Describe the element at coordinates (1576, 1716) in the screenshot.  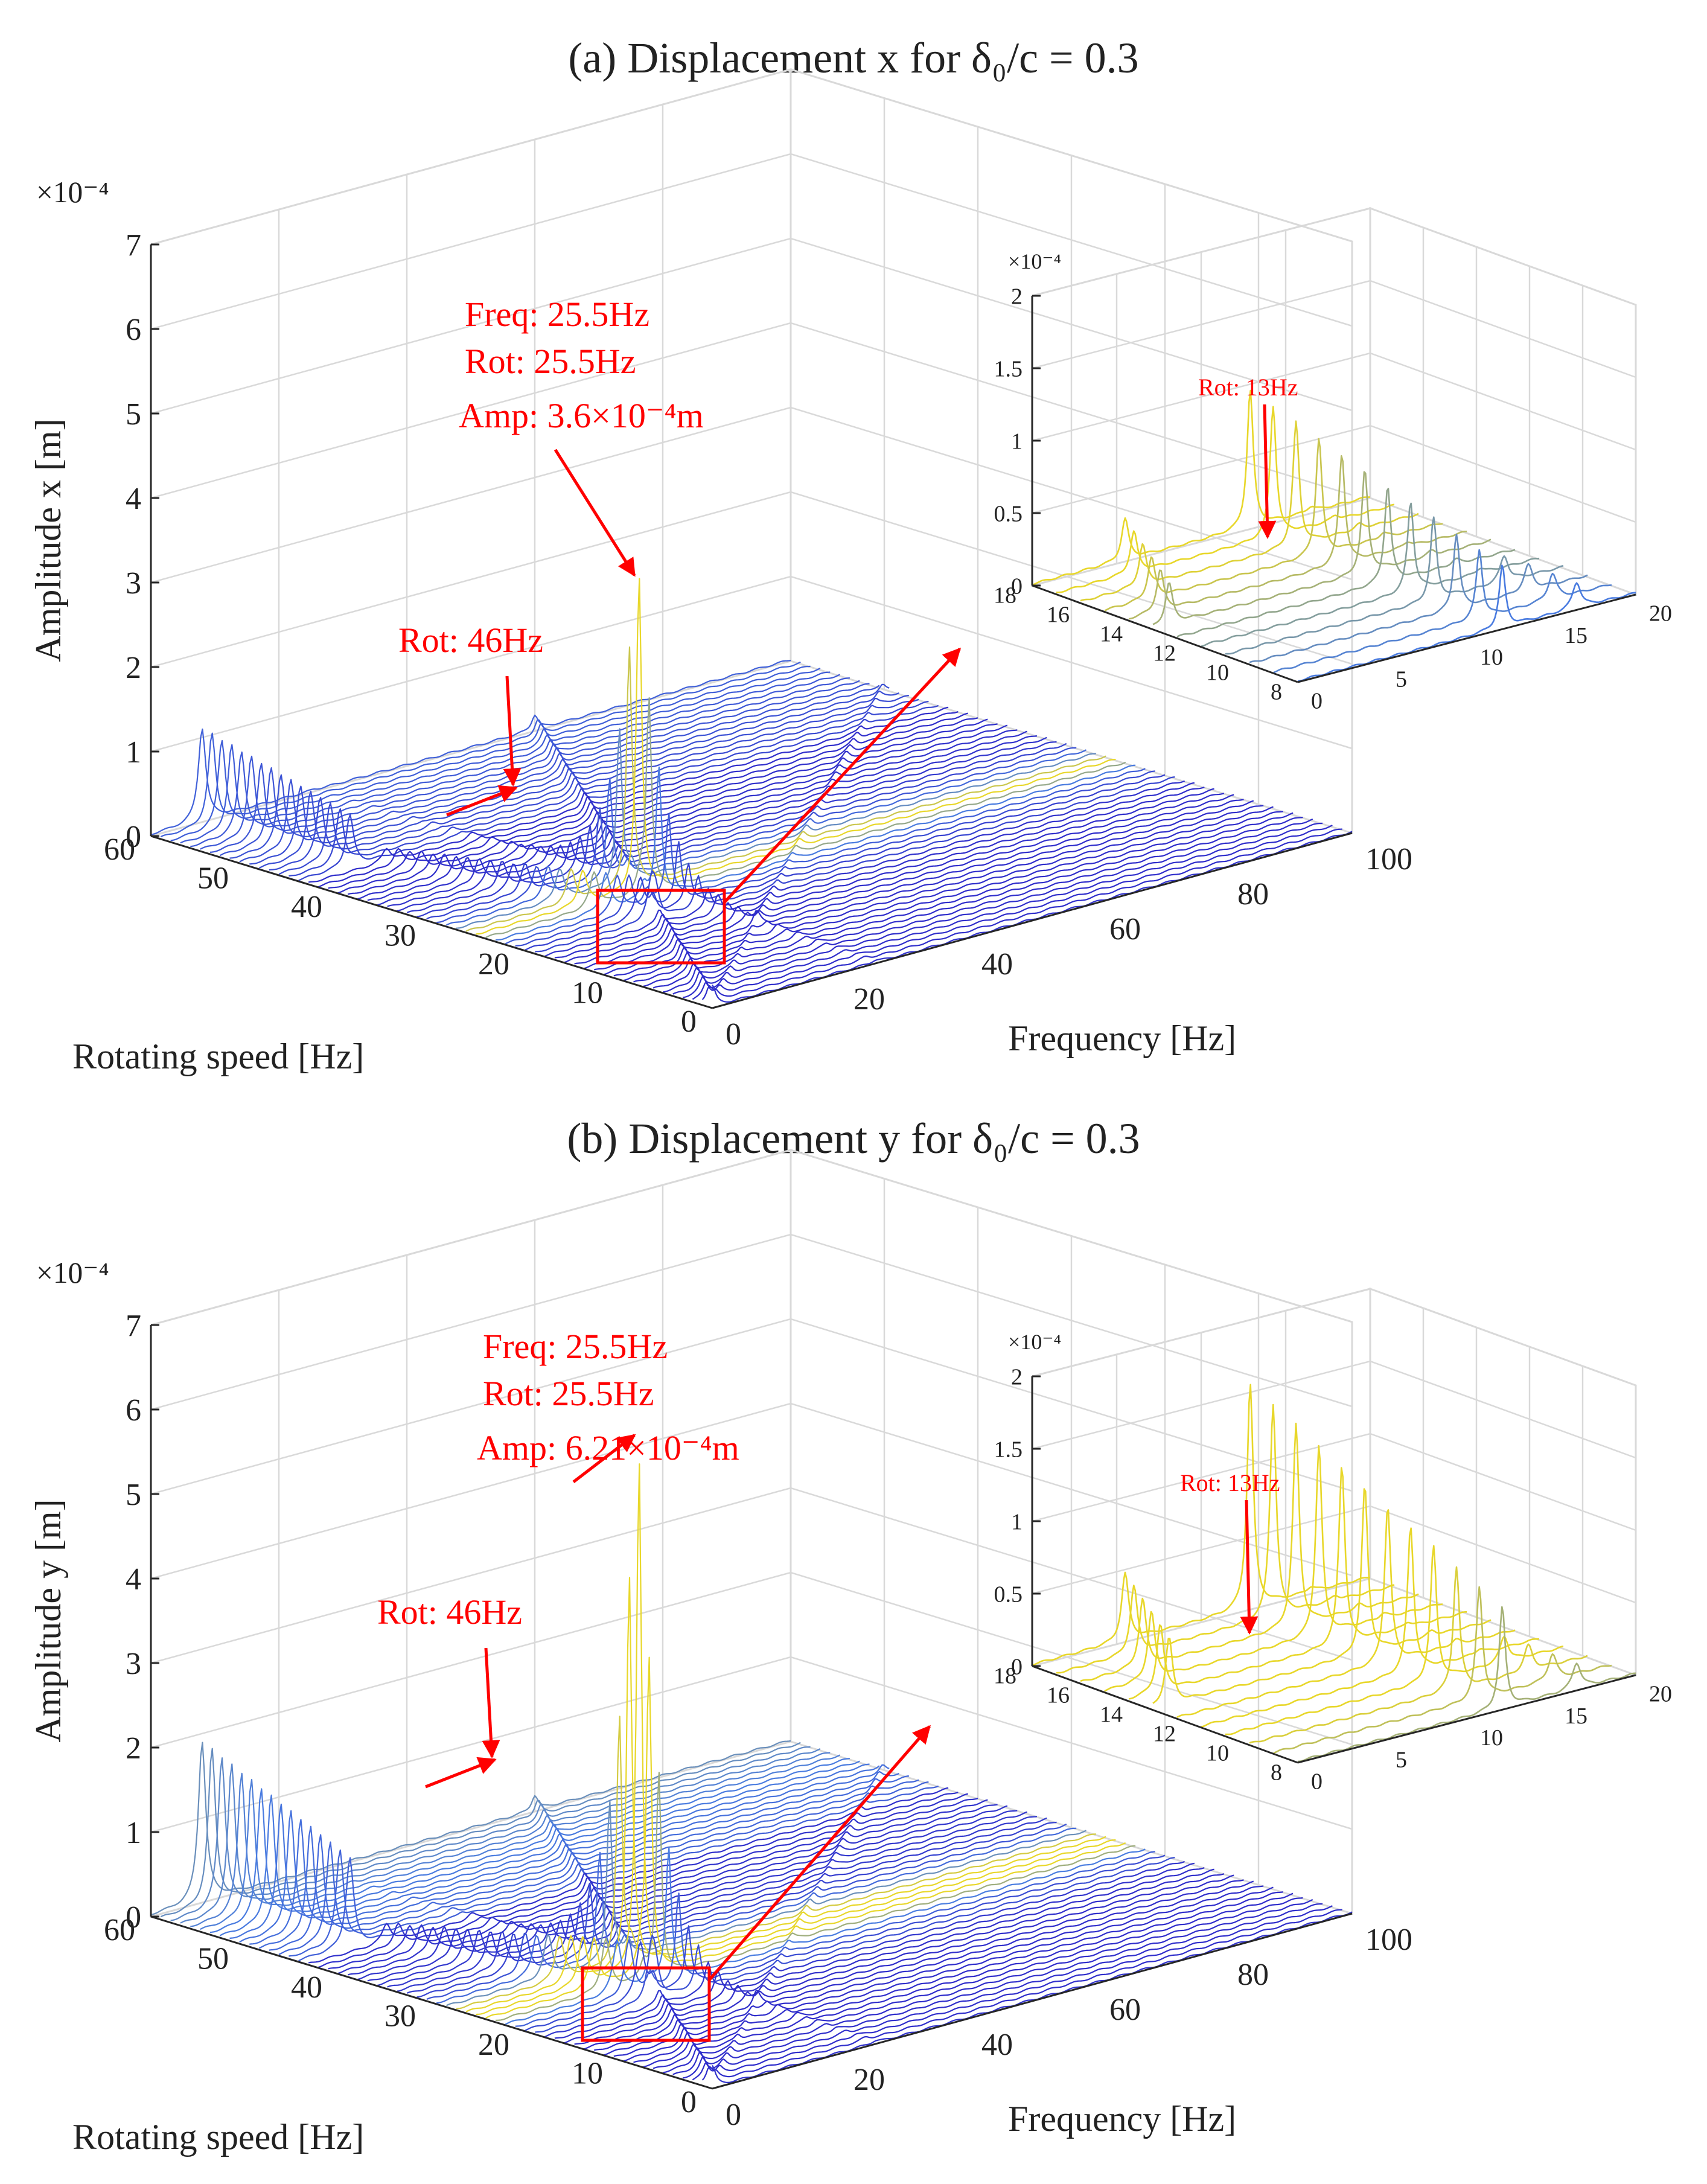
I see `x-tick-label: 15` at that location.